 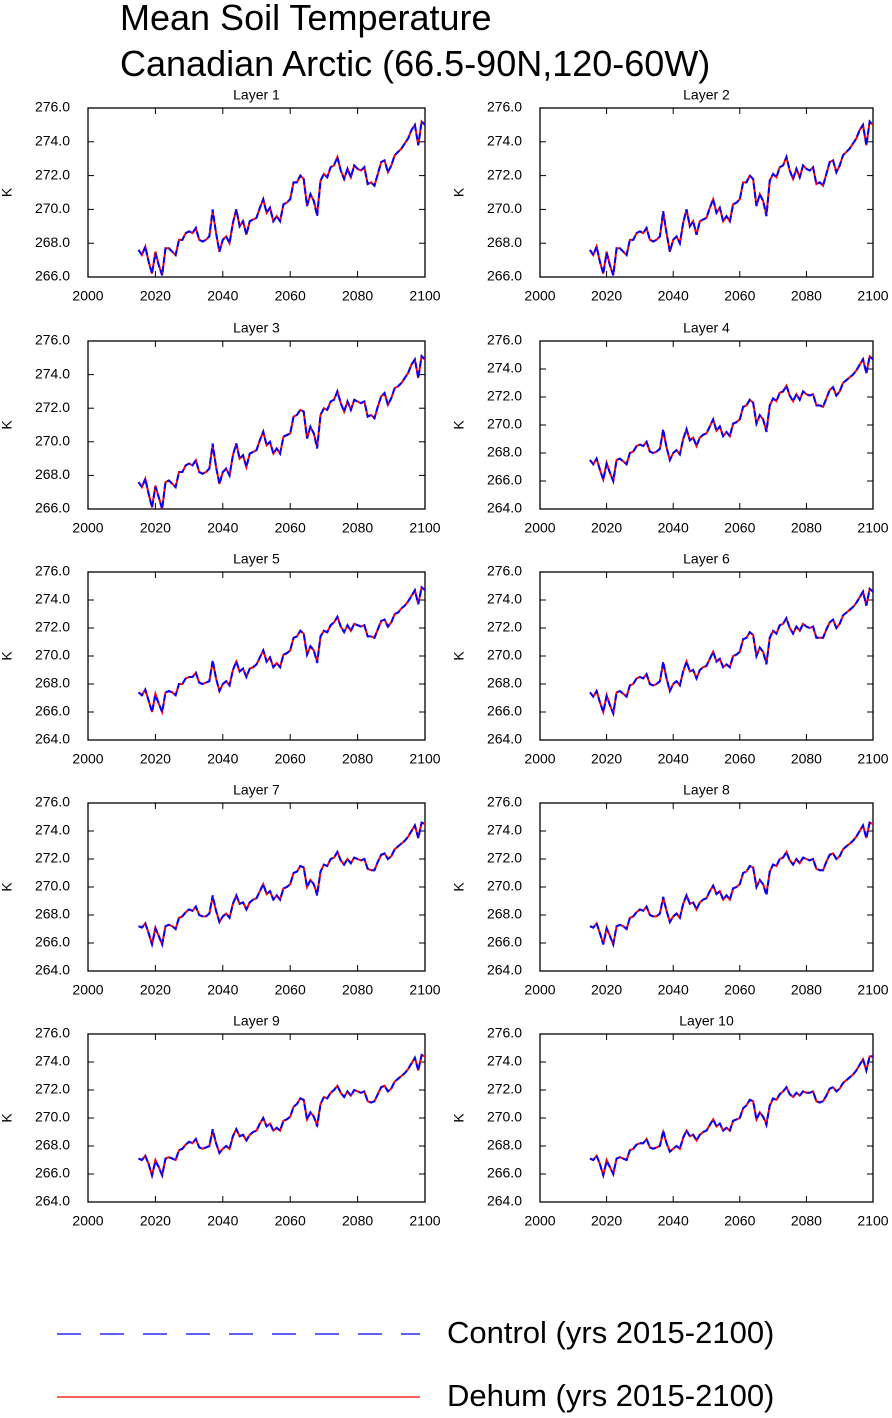 I want to click on panel-title: Layer 2, so click(x=706, y=95).